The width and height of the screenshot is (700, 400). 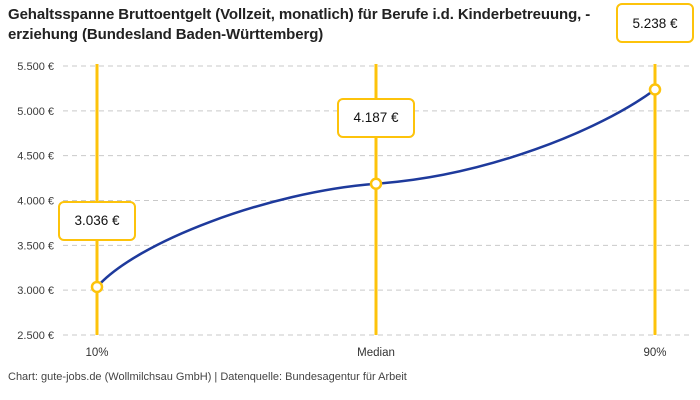 I want to click on y-axis-tick-label: 5.500 €, so click(x=35, y=67).